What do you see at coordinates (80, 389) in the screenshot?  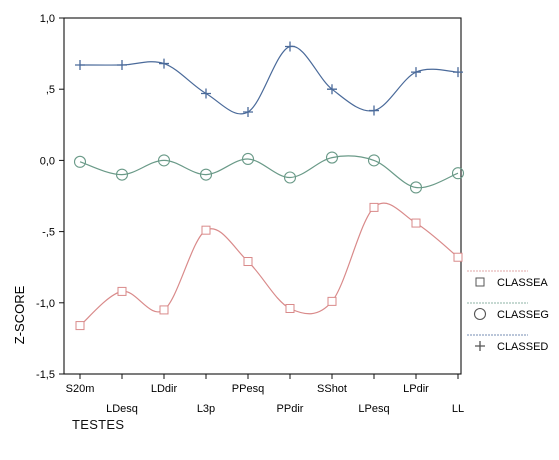 I see `x-tick-label: S20m` at bounding box center [80, 389].